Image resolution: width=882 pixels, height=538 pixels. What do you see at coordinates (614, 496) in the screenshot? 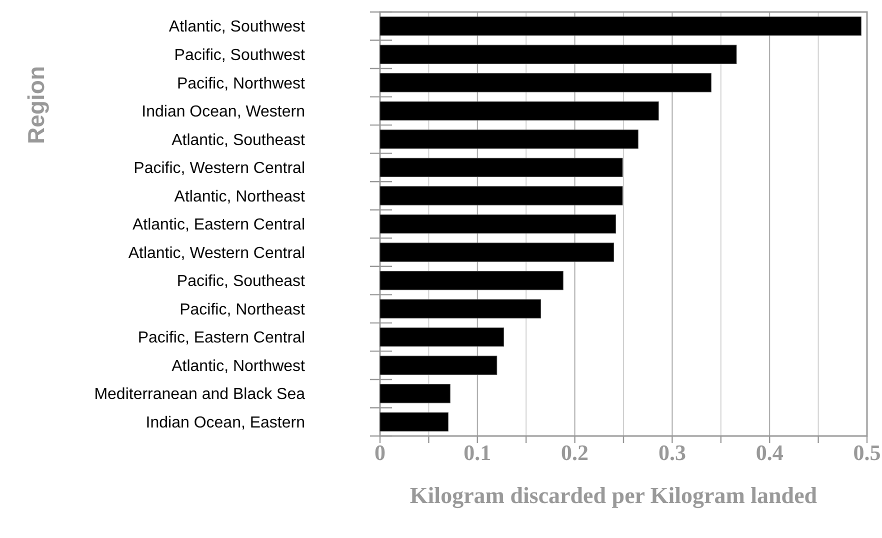
I see `x-axis-title: Kilogram discarded per Kilogram landed` at bounding box center [614, 496].